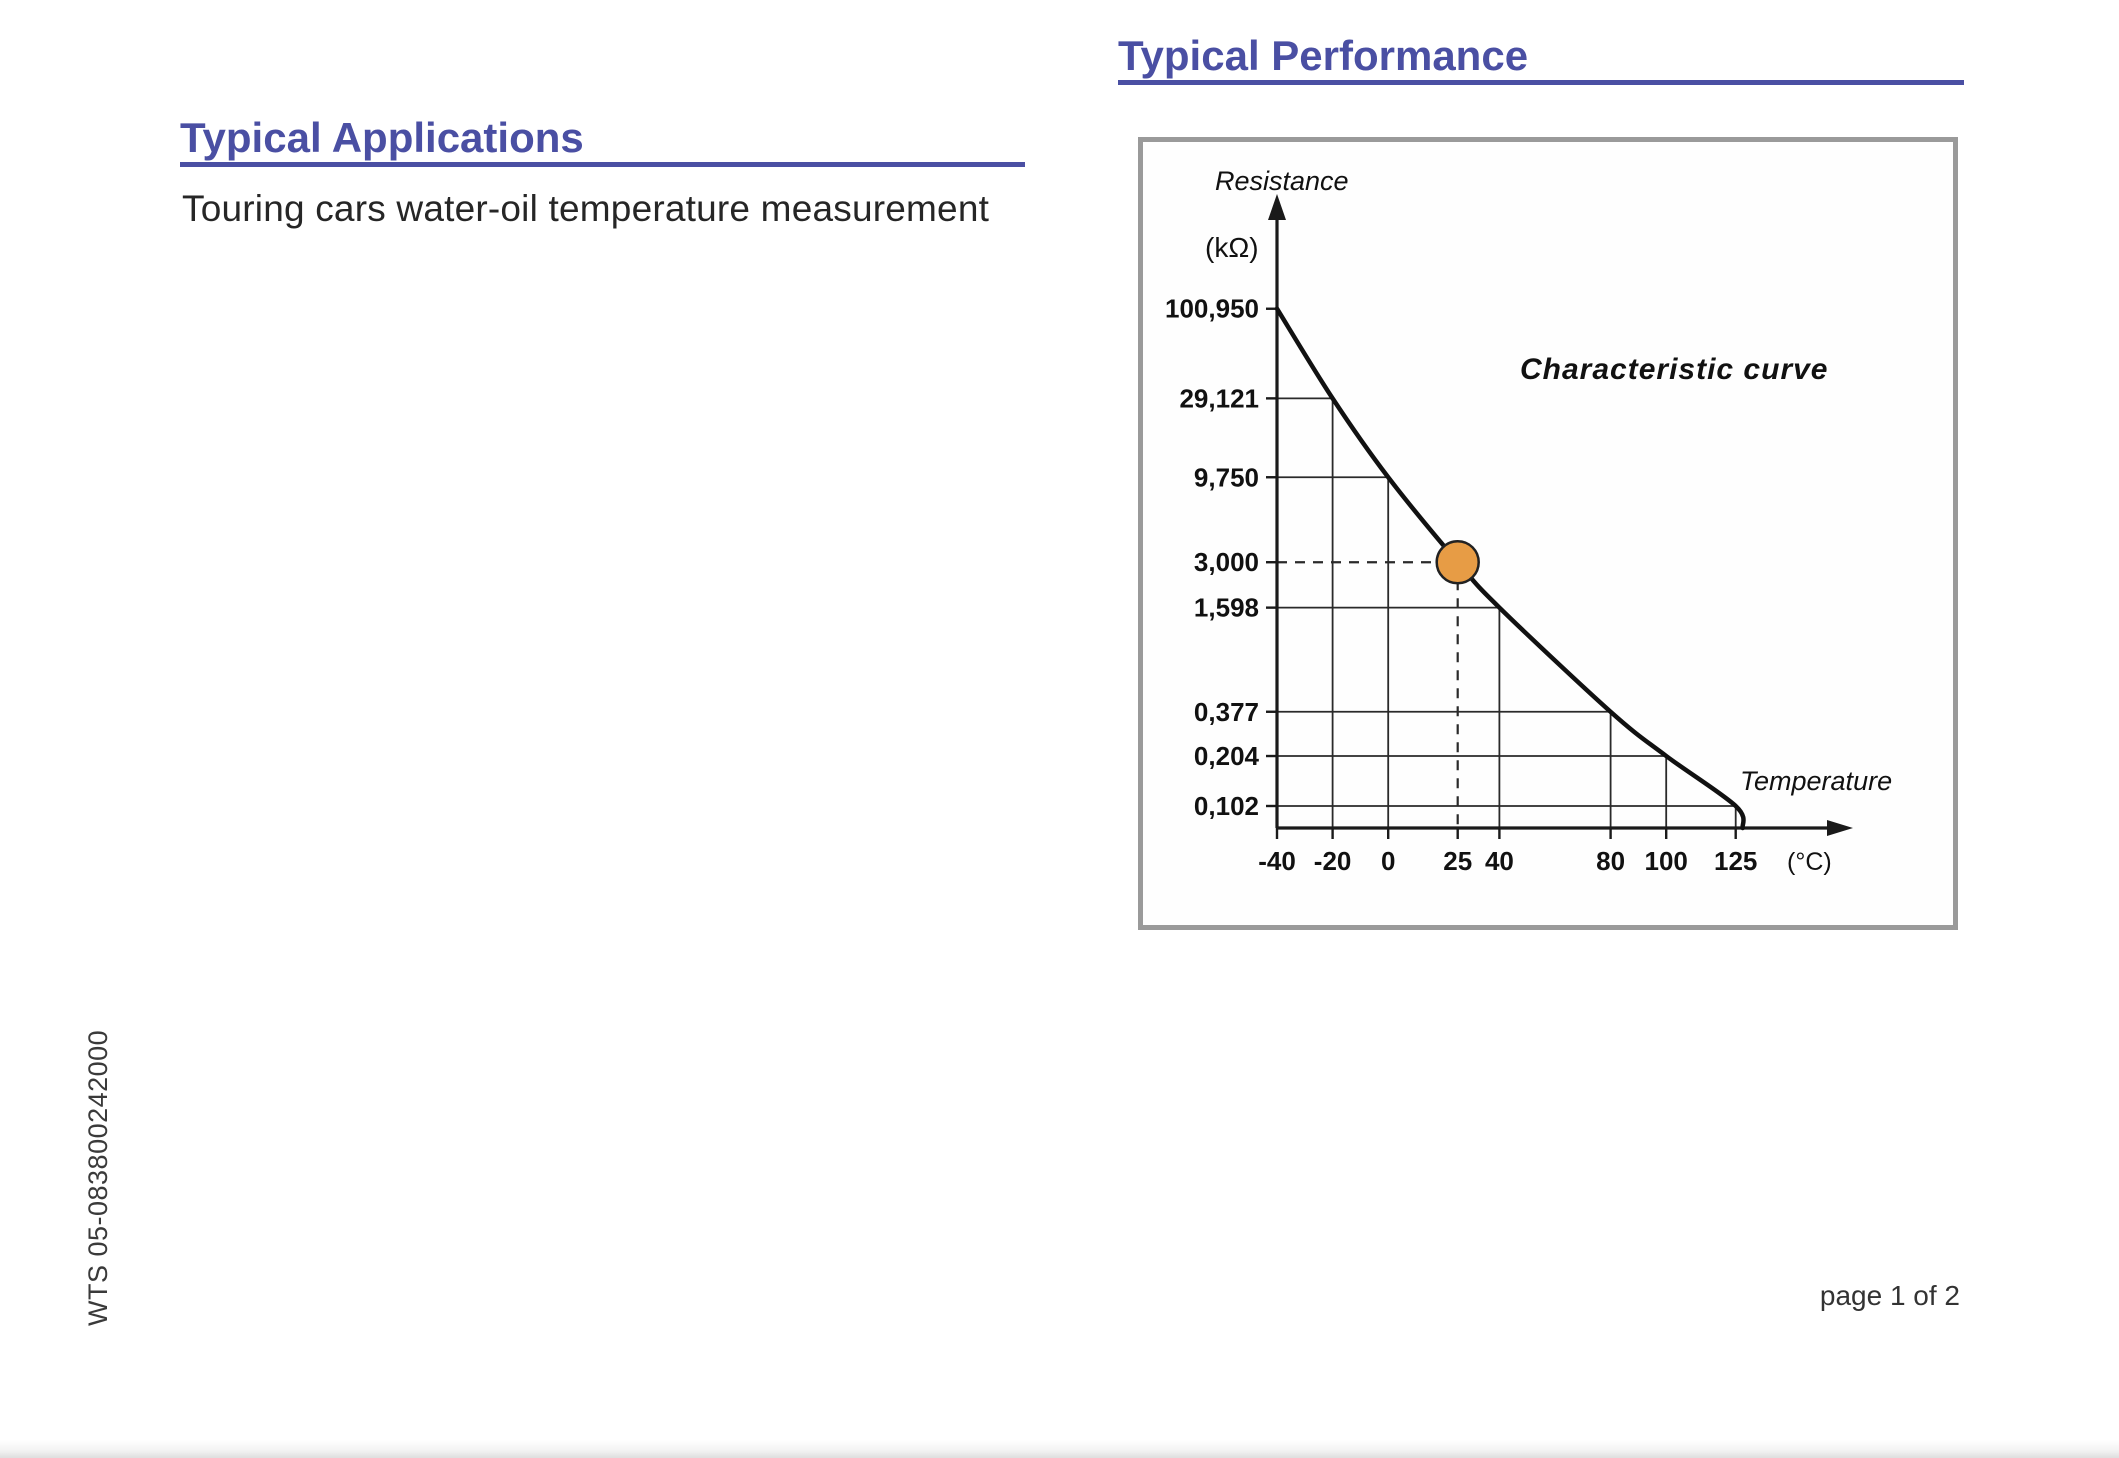  I want to click on page-number-label: page 1 of 2, so click(1889, 1295).